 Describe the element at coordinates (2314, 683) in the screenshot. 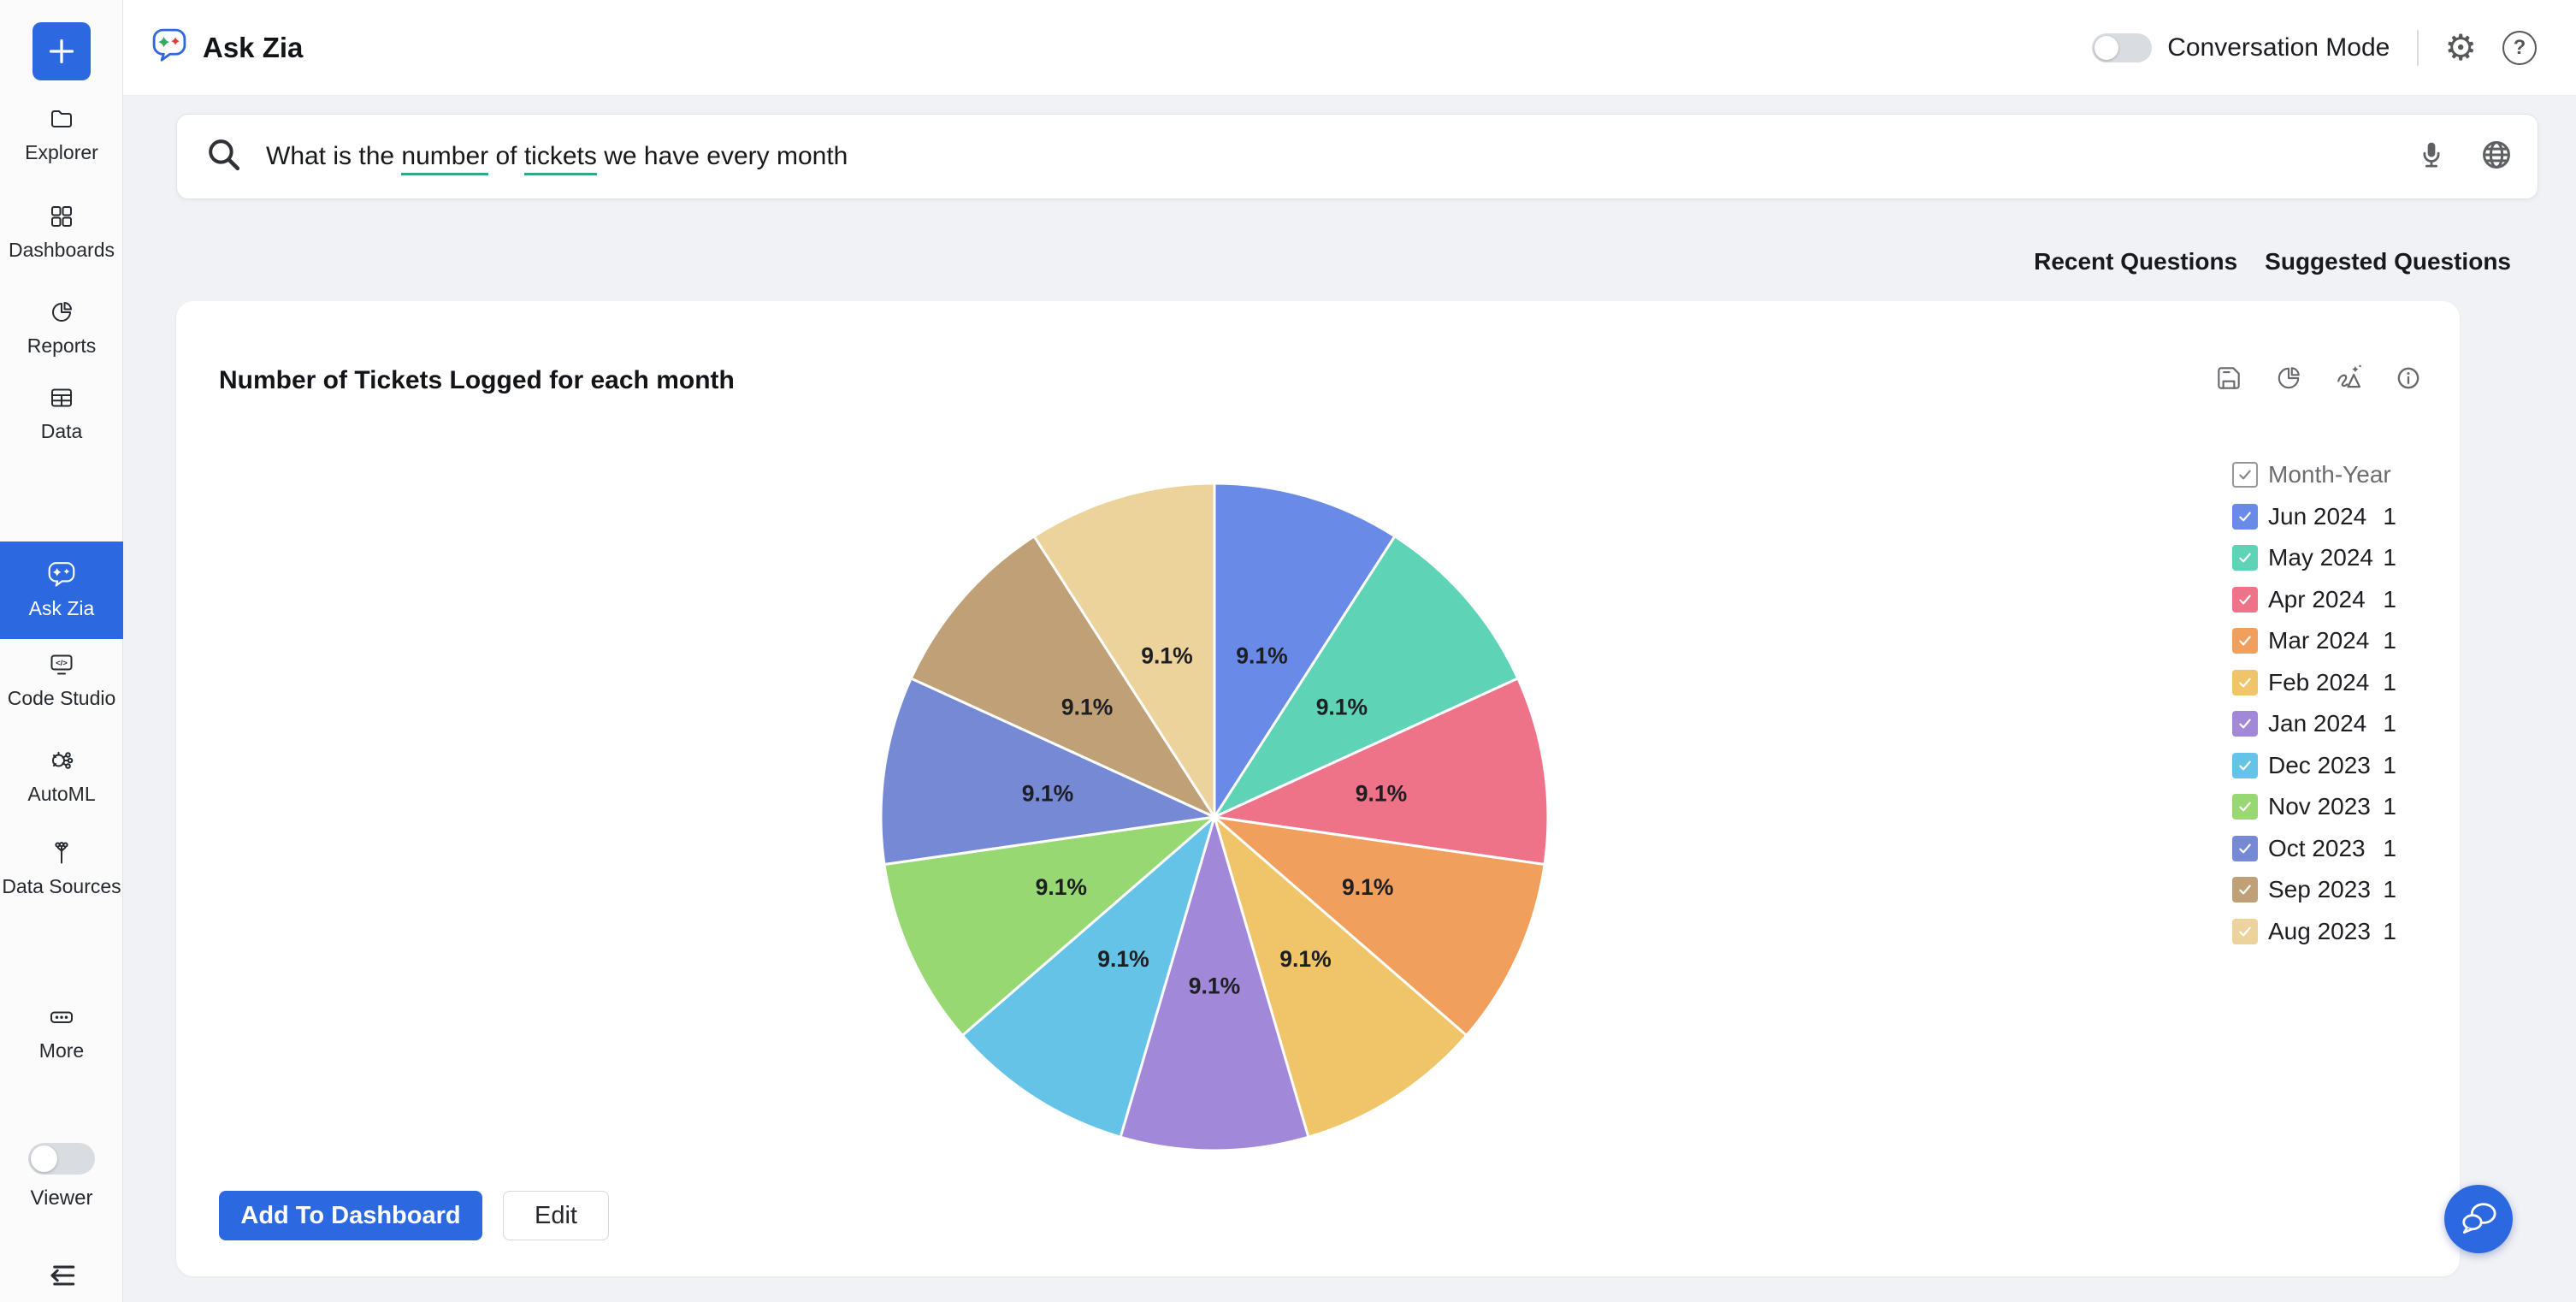

I see `legend-item-feb-2024: Feb 2024 1` at that location.